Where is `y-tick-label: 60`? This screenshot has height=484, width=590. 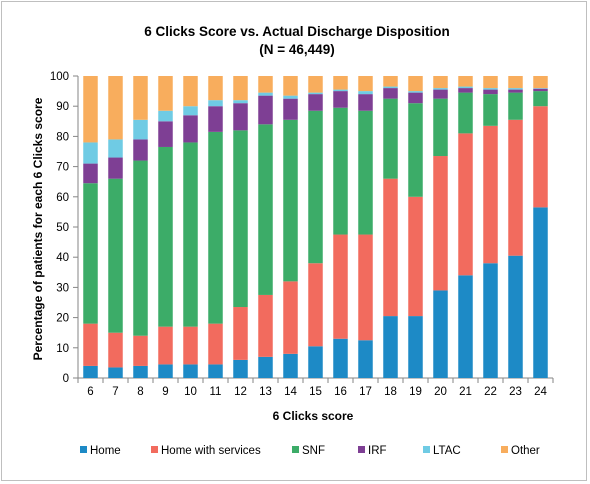 y-tick-label: 60 is located at coordinates (62, 198).